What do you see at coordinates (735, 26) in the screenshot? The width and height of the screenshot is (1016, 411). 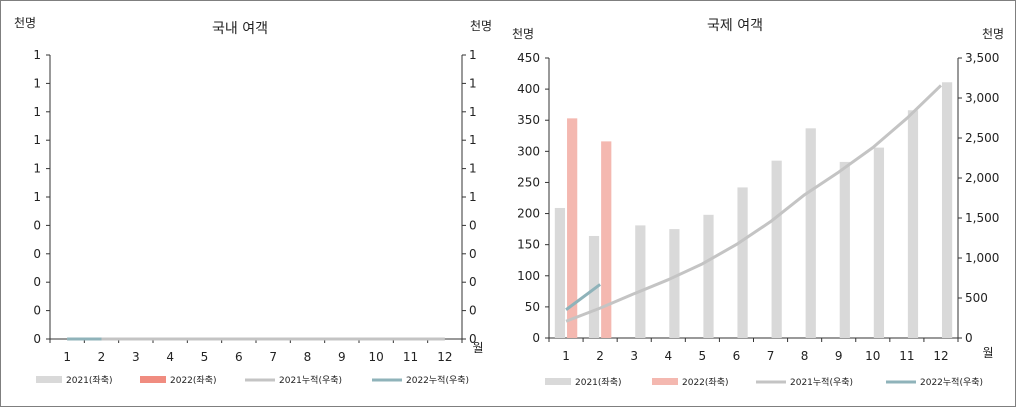 I see `international-chart-title: 국제 여객` at bounding box center [735, 26].